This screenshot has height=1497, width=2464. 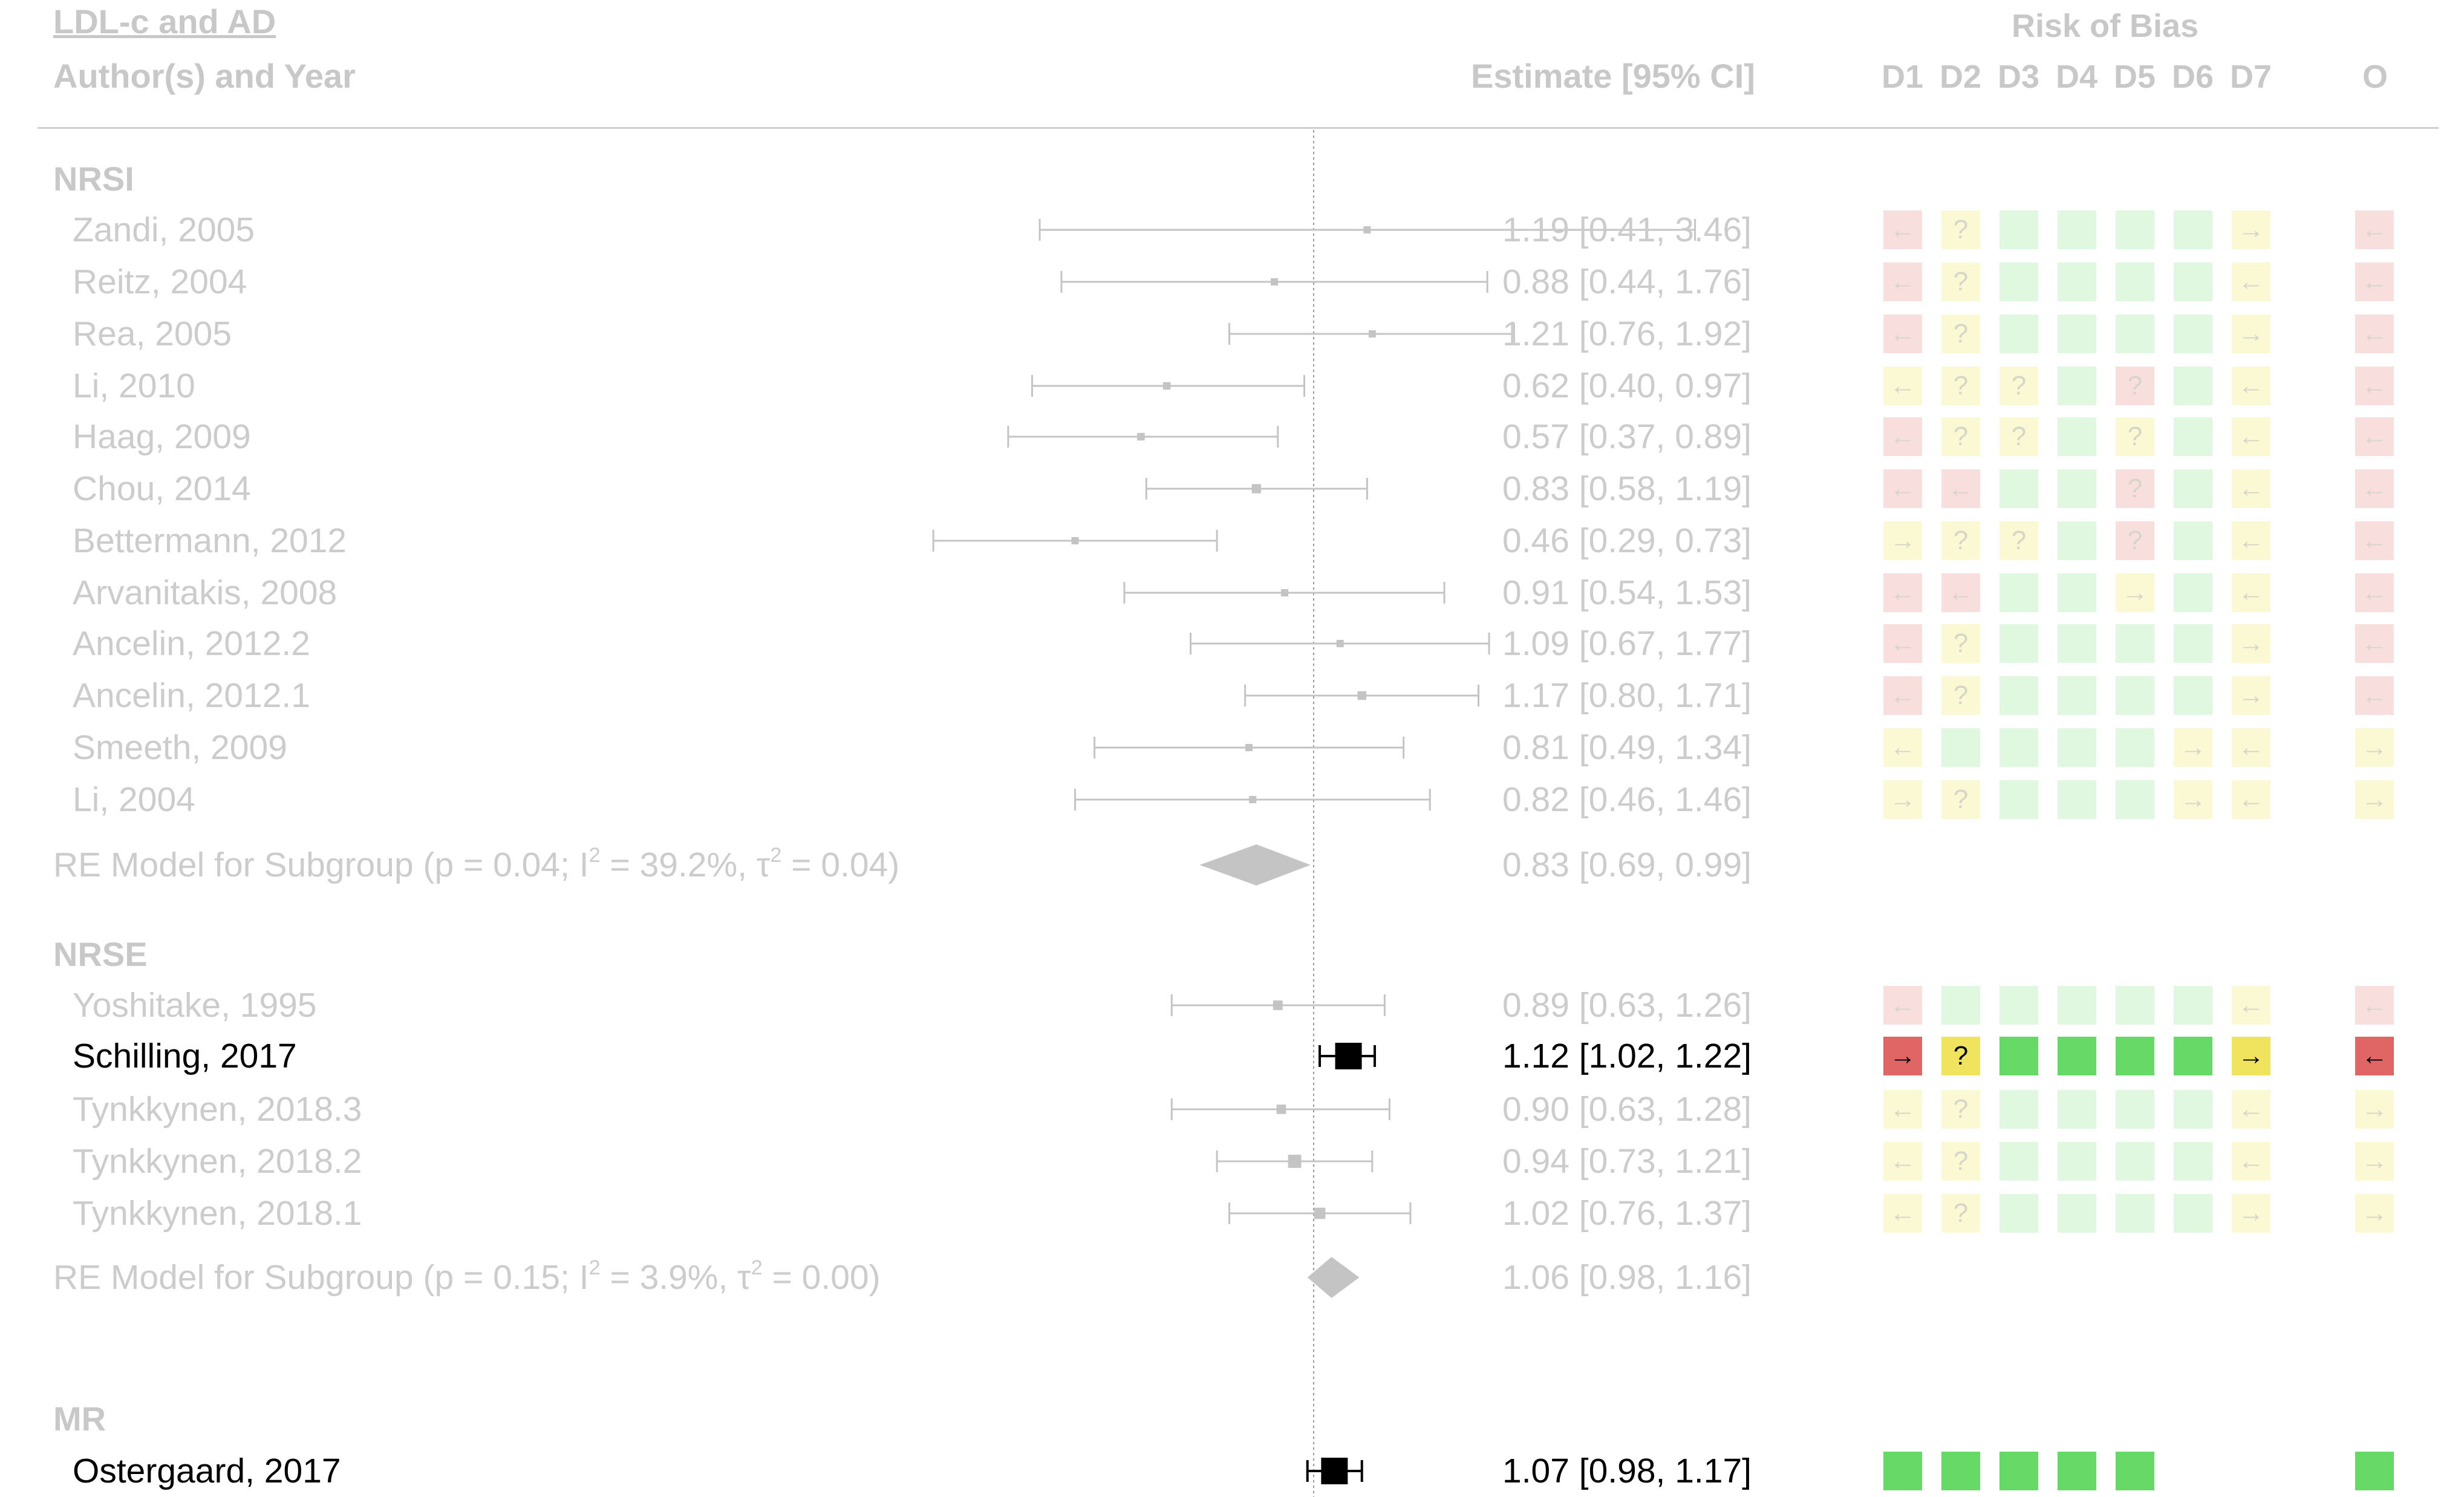 I want to click on rob-header: Risk of Bias, so click(x=2105, y=26).